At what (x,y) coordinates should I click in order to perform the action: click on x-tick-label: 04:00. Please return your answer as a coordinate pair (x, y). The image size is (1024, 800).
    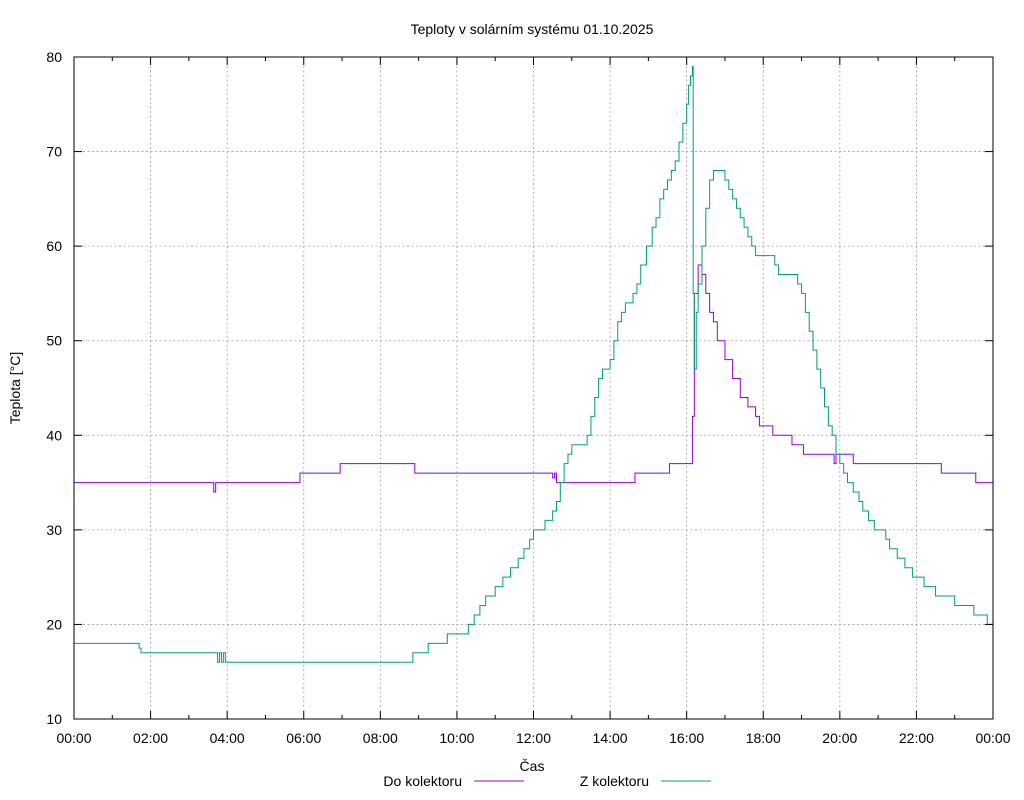
    Looking at the image, I should click on (227, 738).